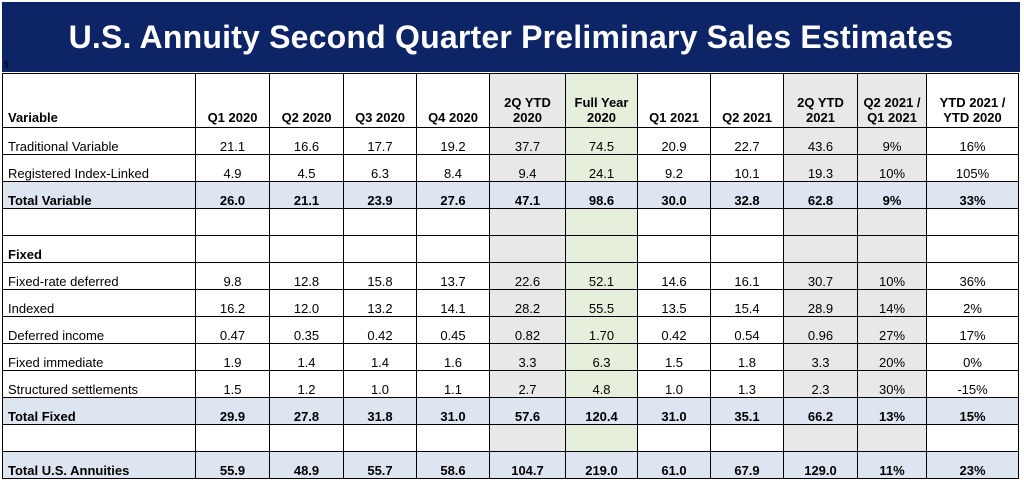 The width and height of the screenshot is (1024, 483). I want to click on cell-label: Total U.S. Annuities, so click(99, 465).